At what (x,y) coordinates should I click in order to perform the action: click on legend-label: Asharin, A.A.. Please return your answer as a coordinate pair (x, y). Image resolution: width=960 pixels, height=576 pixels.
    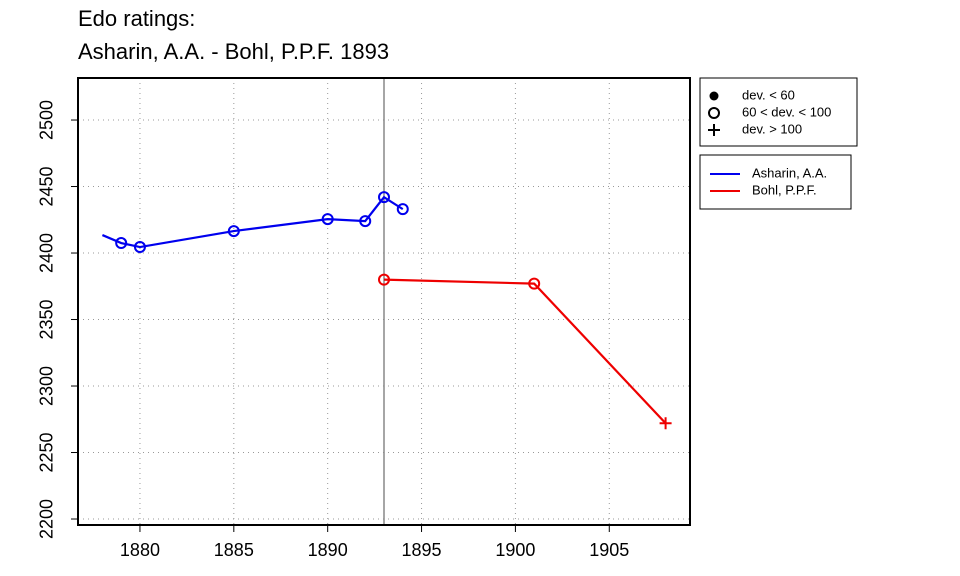
    Looking at the image, I should click on (789, 172).